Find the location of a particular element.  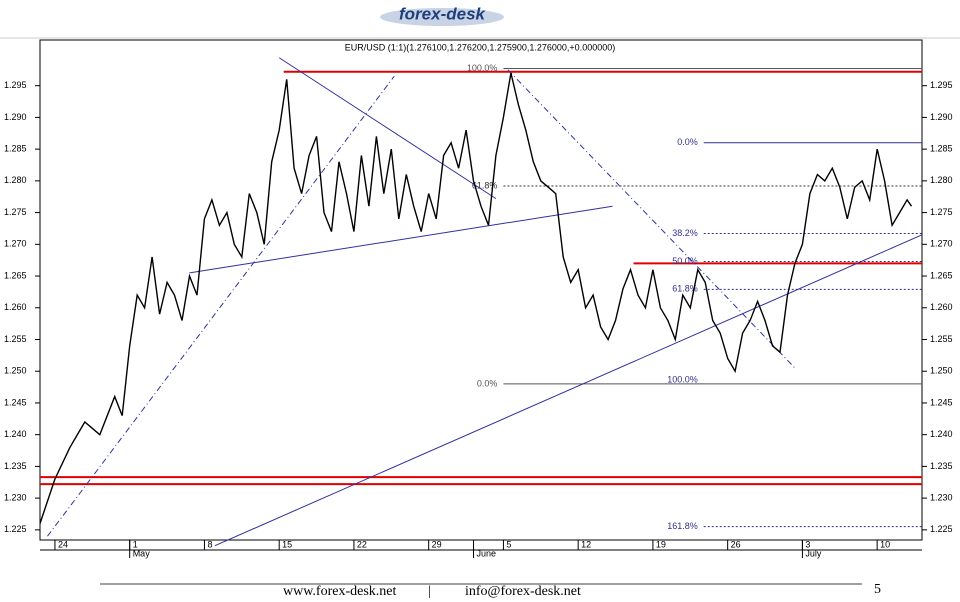

x-tick-label: 24 is located at coordinates (63, 544).